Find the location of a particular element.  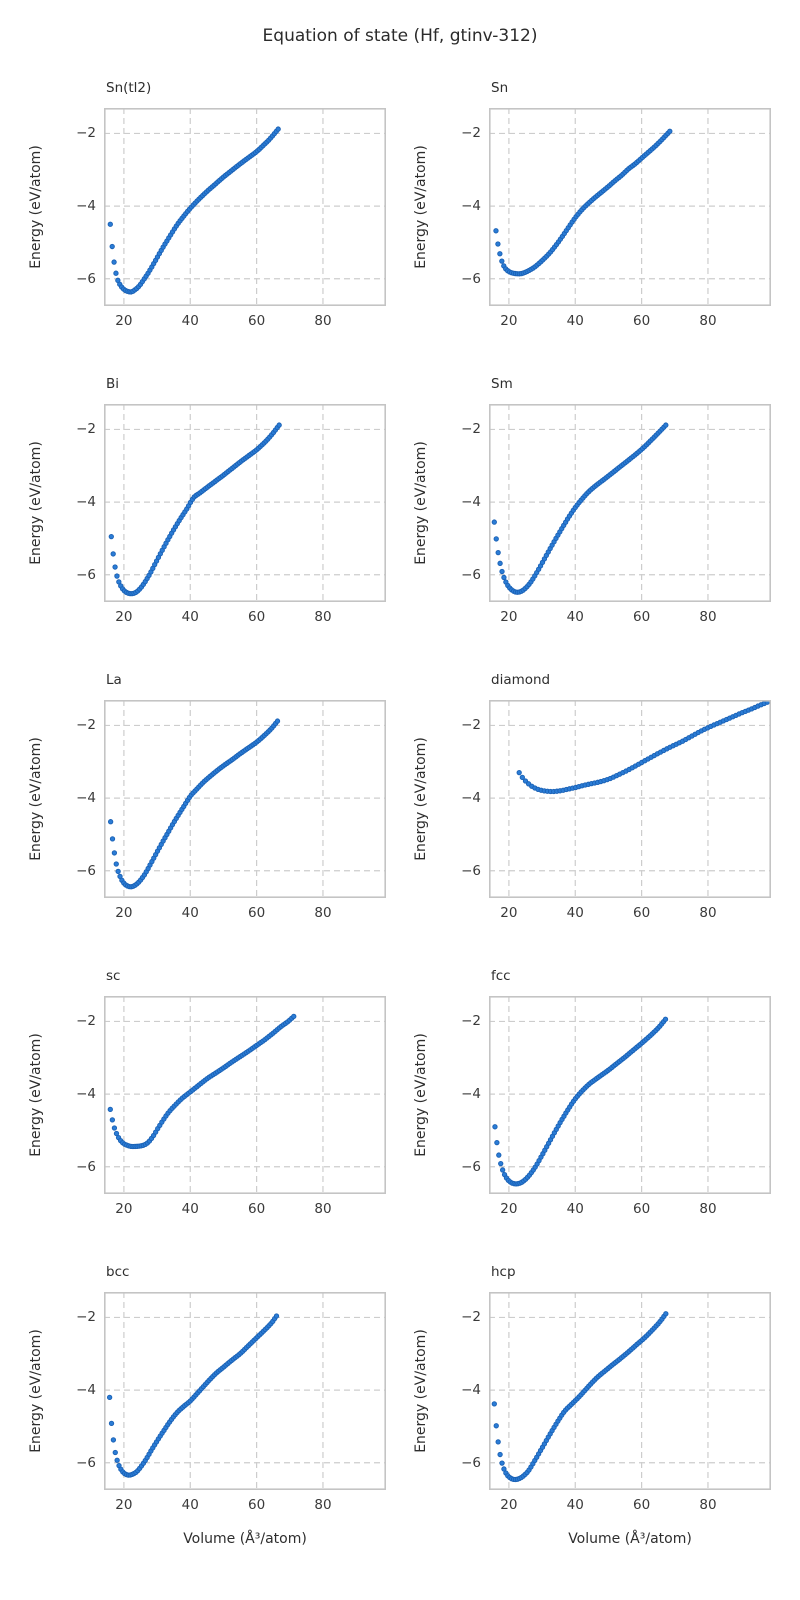

subplot-title: diamond is located at coordinates (521, 680).